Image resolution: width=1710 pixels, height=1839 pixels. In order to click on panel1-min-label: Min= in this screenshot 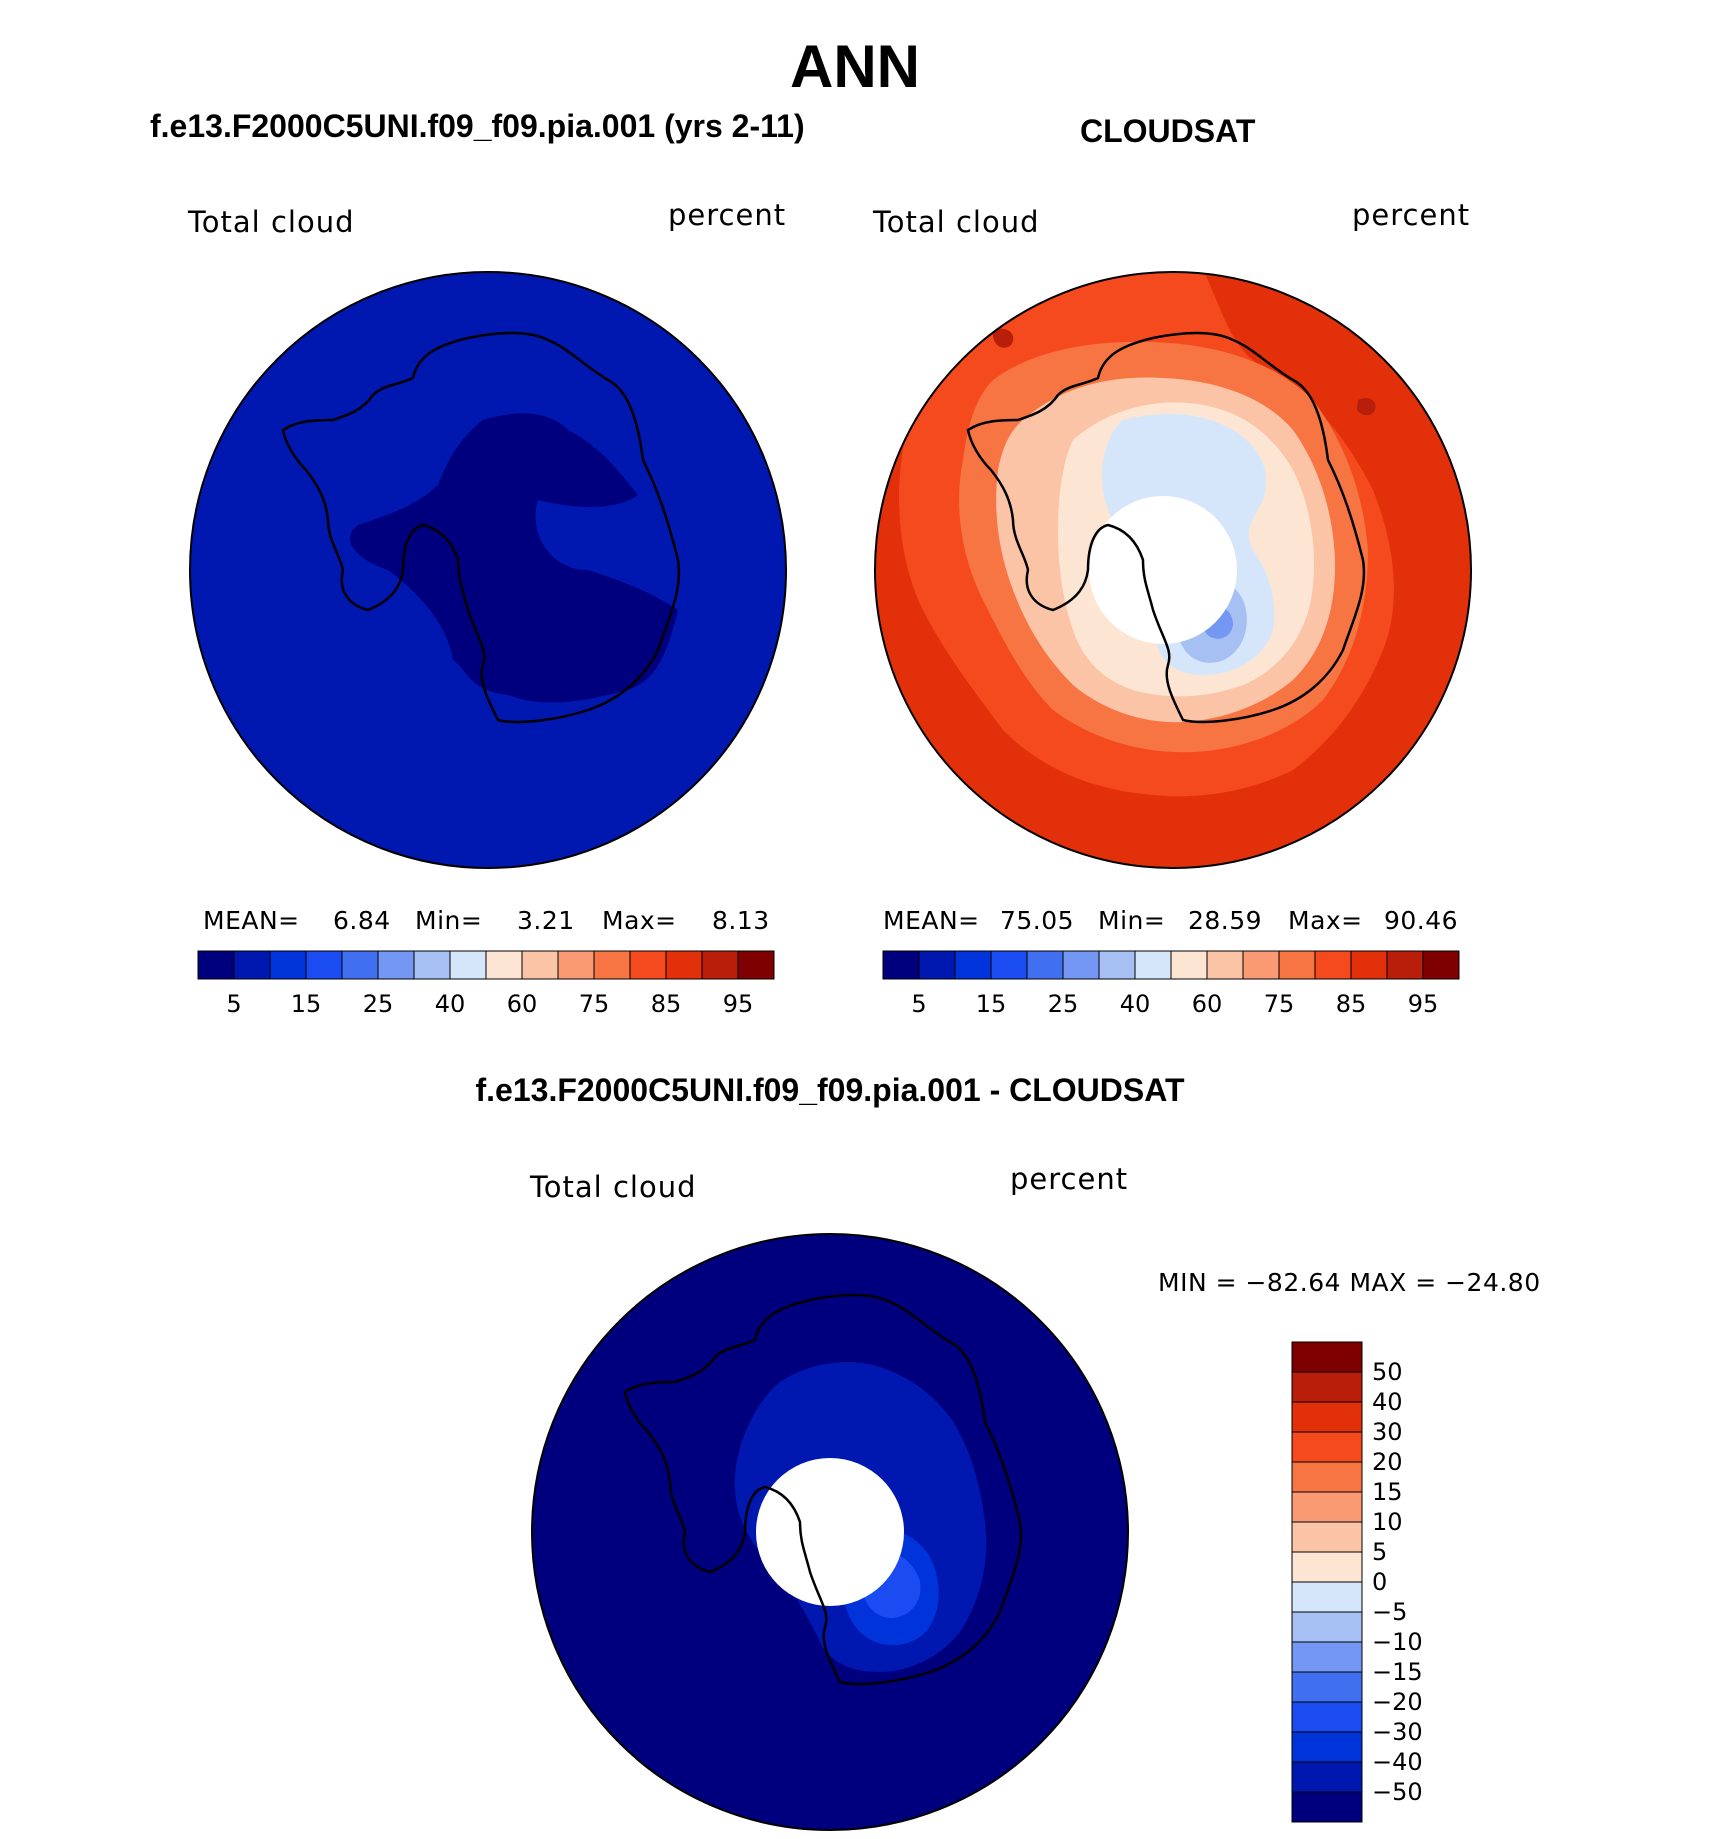, I will do `click(449, 920)`.